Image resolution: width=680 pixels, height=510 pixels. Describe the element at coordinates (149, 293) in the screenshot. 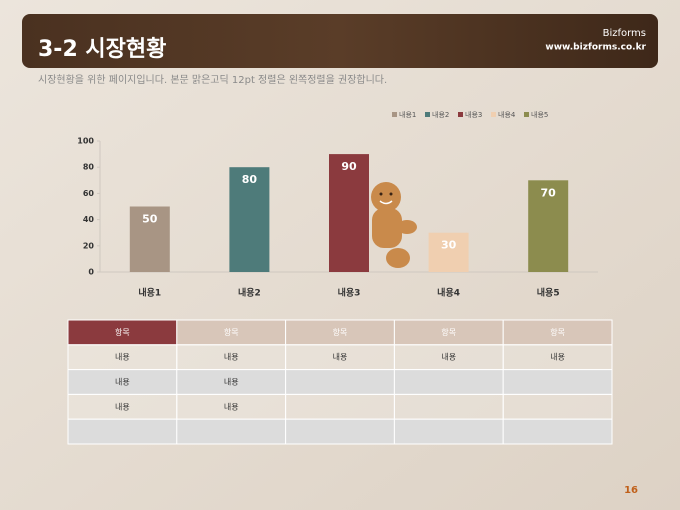

I see `x-tick-label: 내용1` at that location.